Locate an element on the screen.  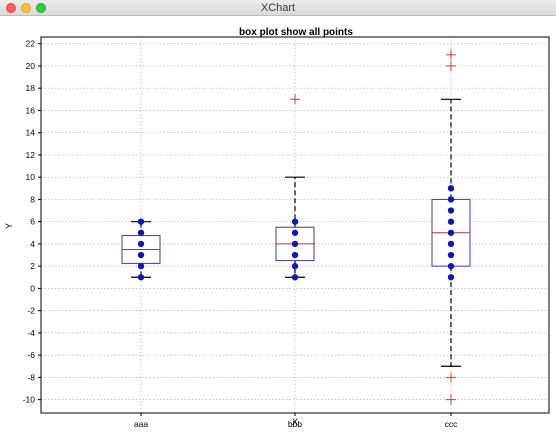
x-tick-label: bbb is located at coordinates (295, 424).